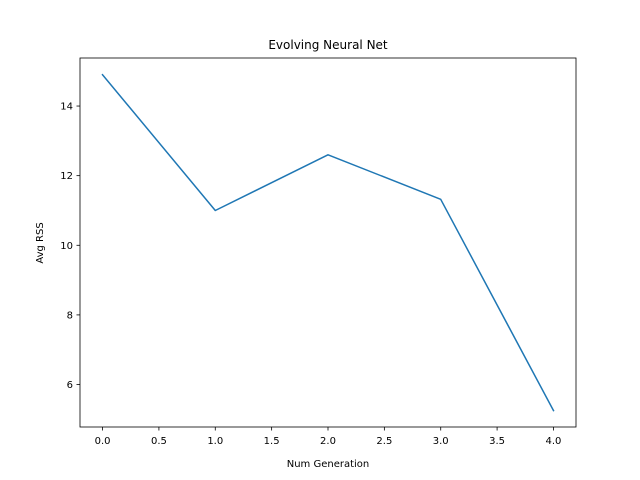 This screenshot has height=480, width=640. What do you see at coordinates (384, 441) in the screenshot?
I see `x-tick-label: 2.5` at bounding box center [384, 441].